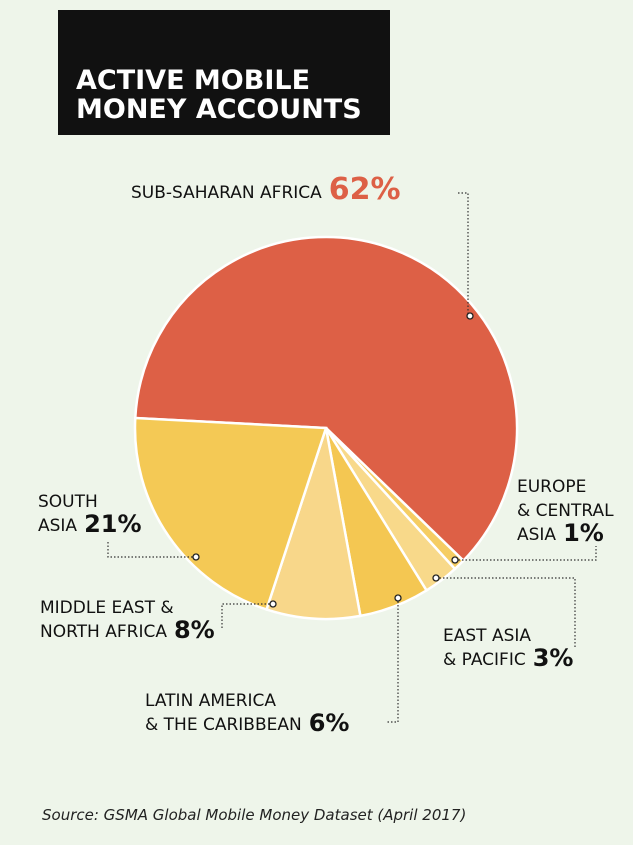 Image resolution: width=633 pixels, height=845 pixels. What do you see at coordinates (223, 725) in the screenshot?
I see `label-line: & THE CARIBBEAN` at bounding box center [223, 725].